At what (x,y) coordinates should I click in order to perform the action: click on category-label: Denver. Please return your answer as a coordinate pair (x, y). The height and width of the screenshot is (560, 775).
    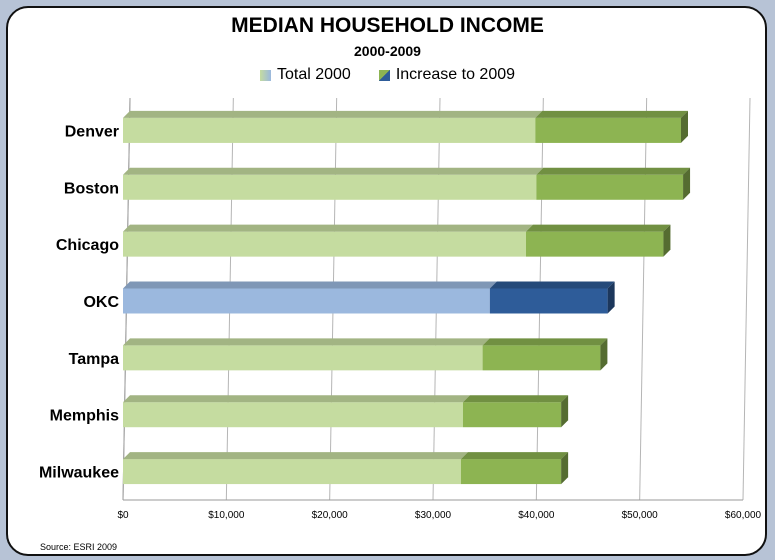
    Looking at the image, I should click on (92, 131).